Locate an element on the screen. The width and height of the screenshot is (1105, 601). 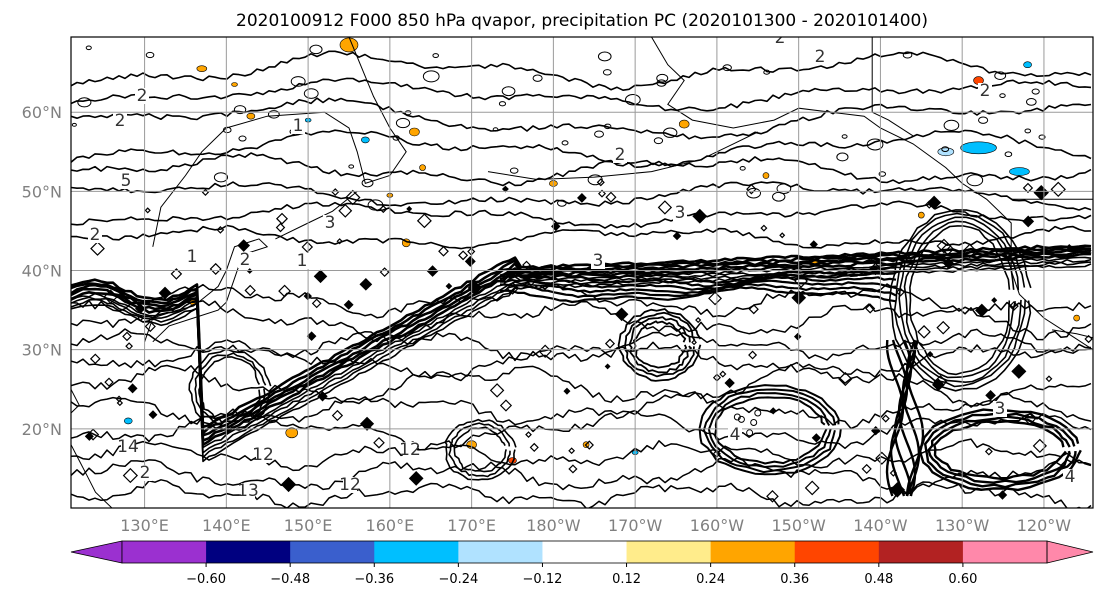
colorbar-tick-label: 0.60 is located at coordinates (962, 579).